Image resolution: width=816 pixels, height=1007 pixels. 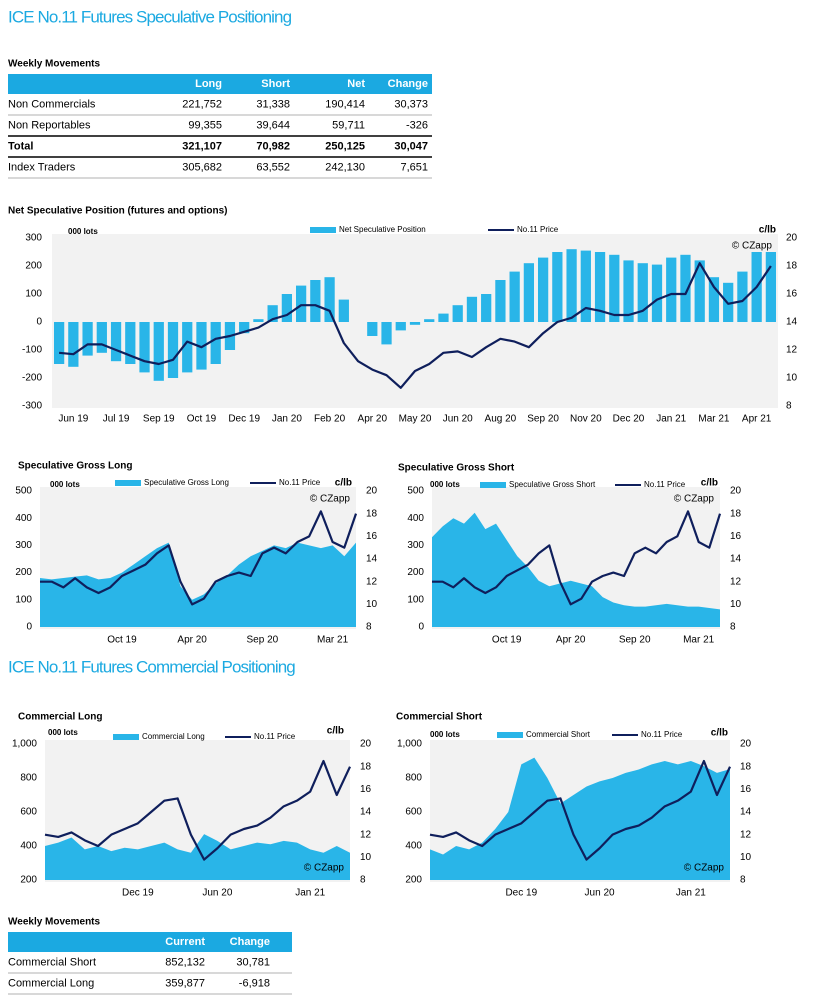 I want to click on x-tick-label: Sep 19, so click(x=159, y=419).